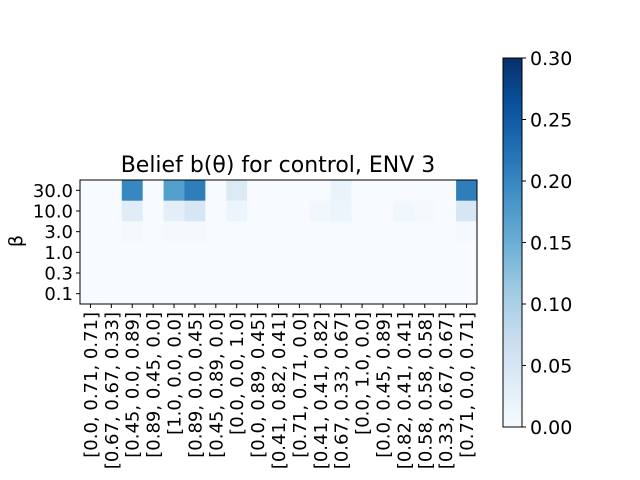 This screenshot has width=640, height=480. What do you see at coordinates (425, 390) in the screenshot?
I see `x-tick-label: [0.58, 0.58, 0.58]` at bounding box center [425, 390].